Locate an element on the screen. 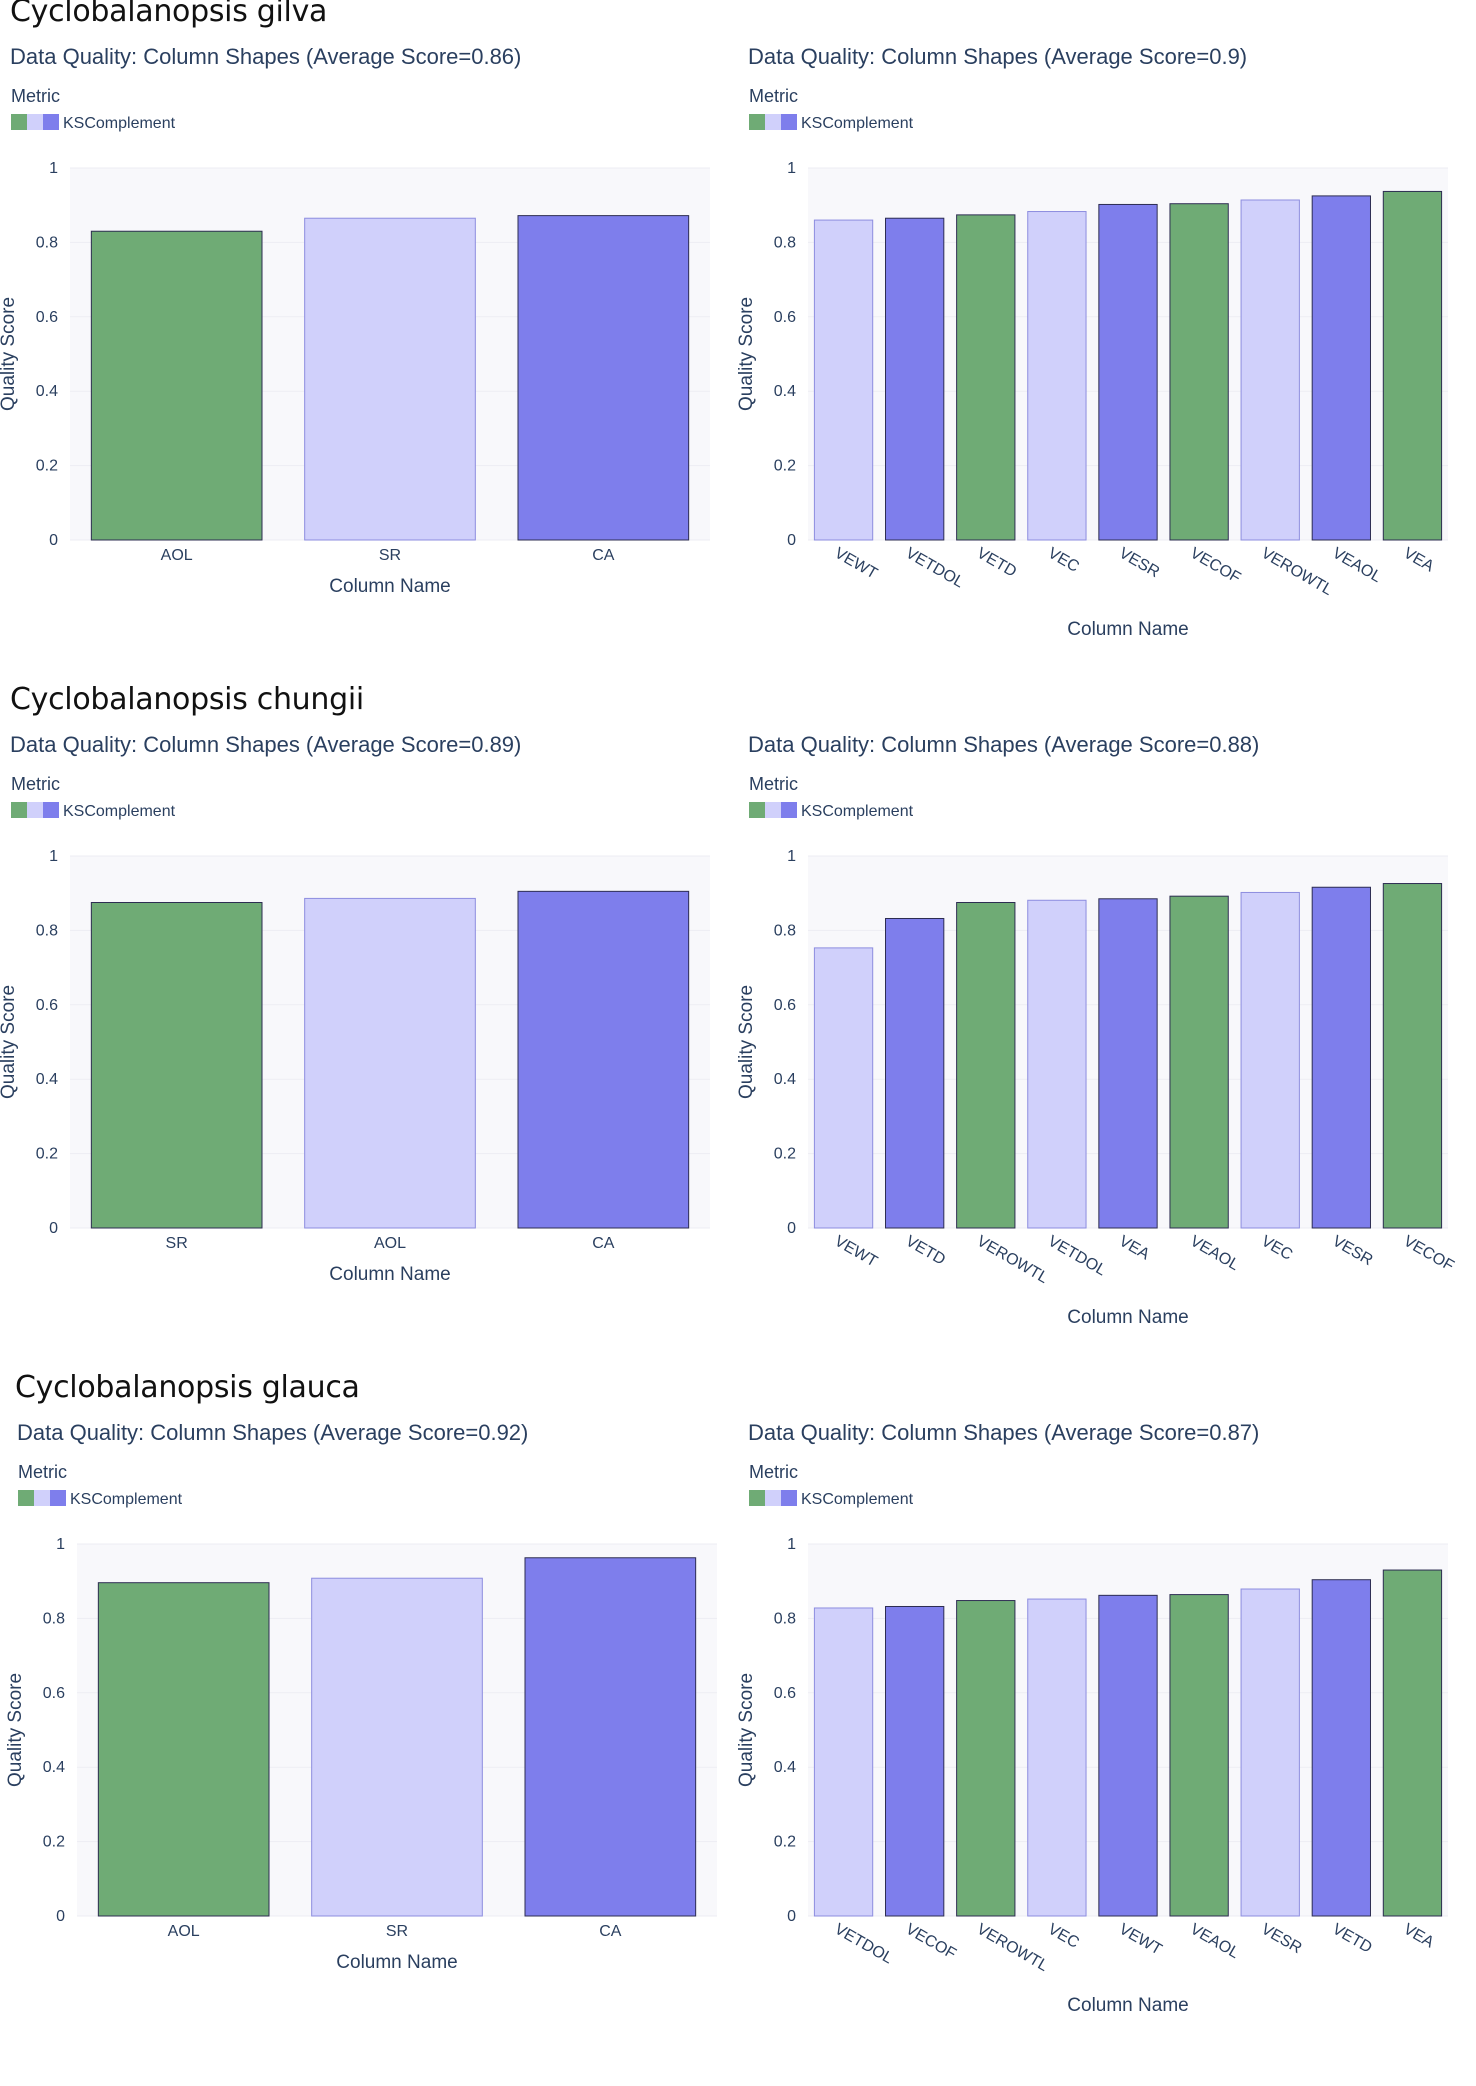 The image size is (1476, 2086). x-tick-label: VEAOL is located at coordinates (1214, 1253).